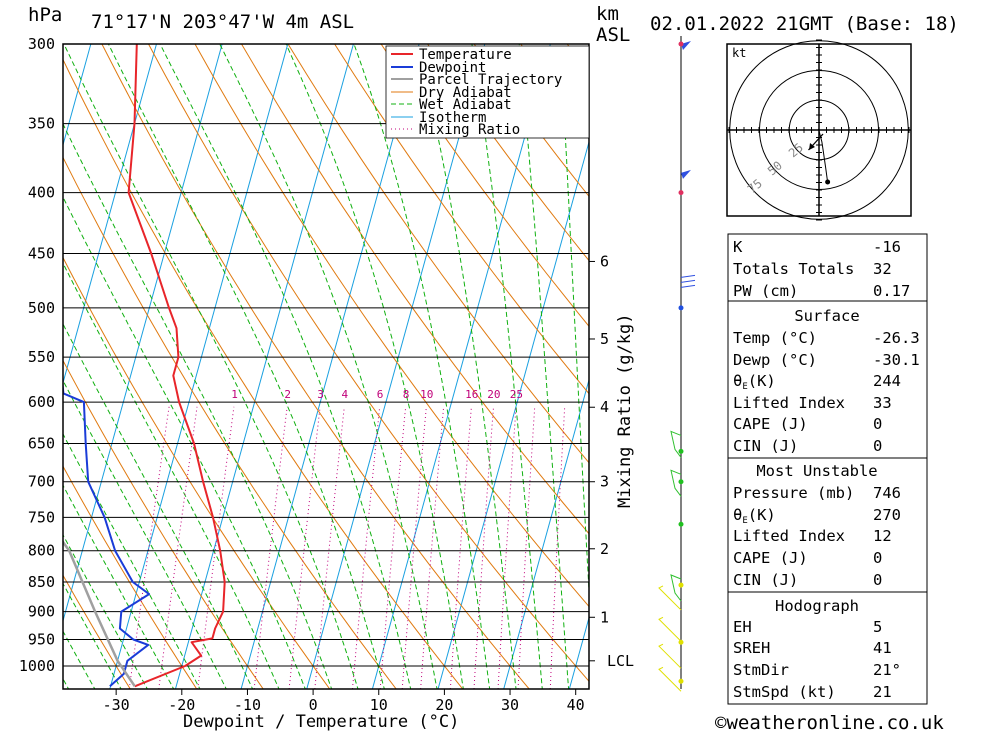 This screenshot has width=1000, height=733. What do you see at coordinates (493, 394) in the screenshot?
I see `mixing-ratio-label: 20` at bounding box center [493, 394].